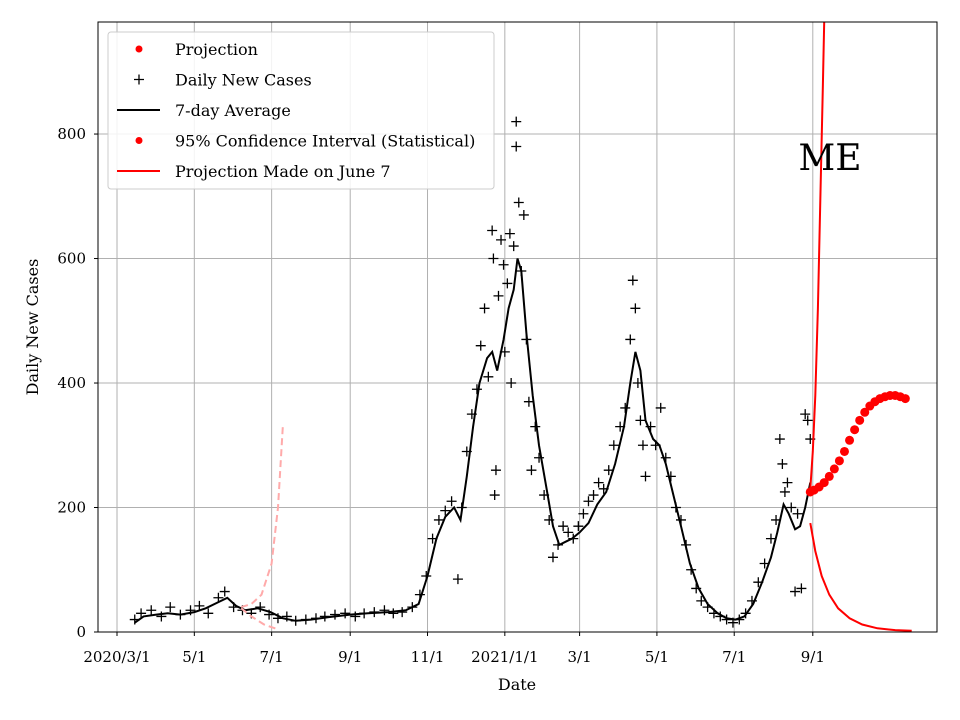  What do you see at coordinates (216, 49) in the screenshot?
I see `legend-label: Projection` at bounding box center [216, 49].